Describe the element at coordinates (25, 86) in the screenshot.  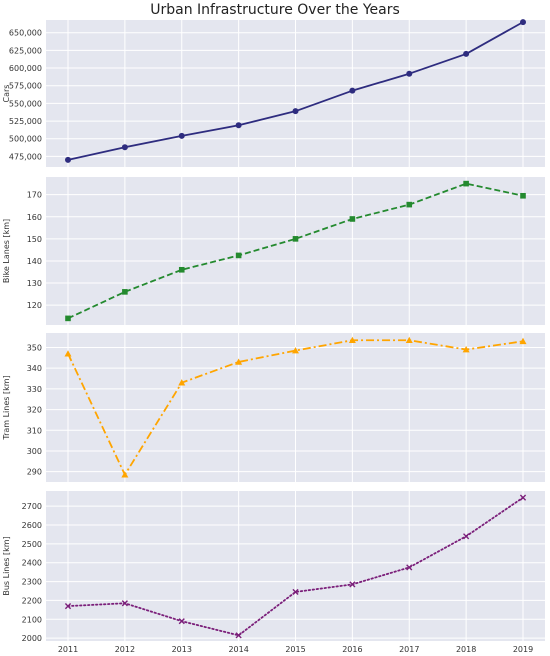
I see `y-tick-label: 575,000` at that location.